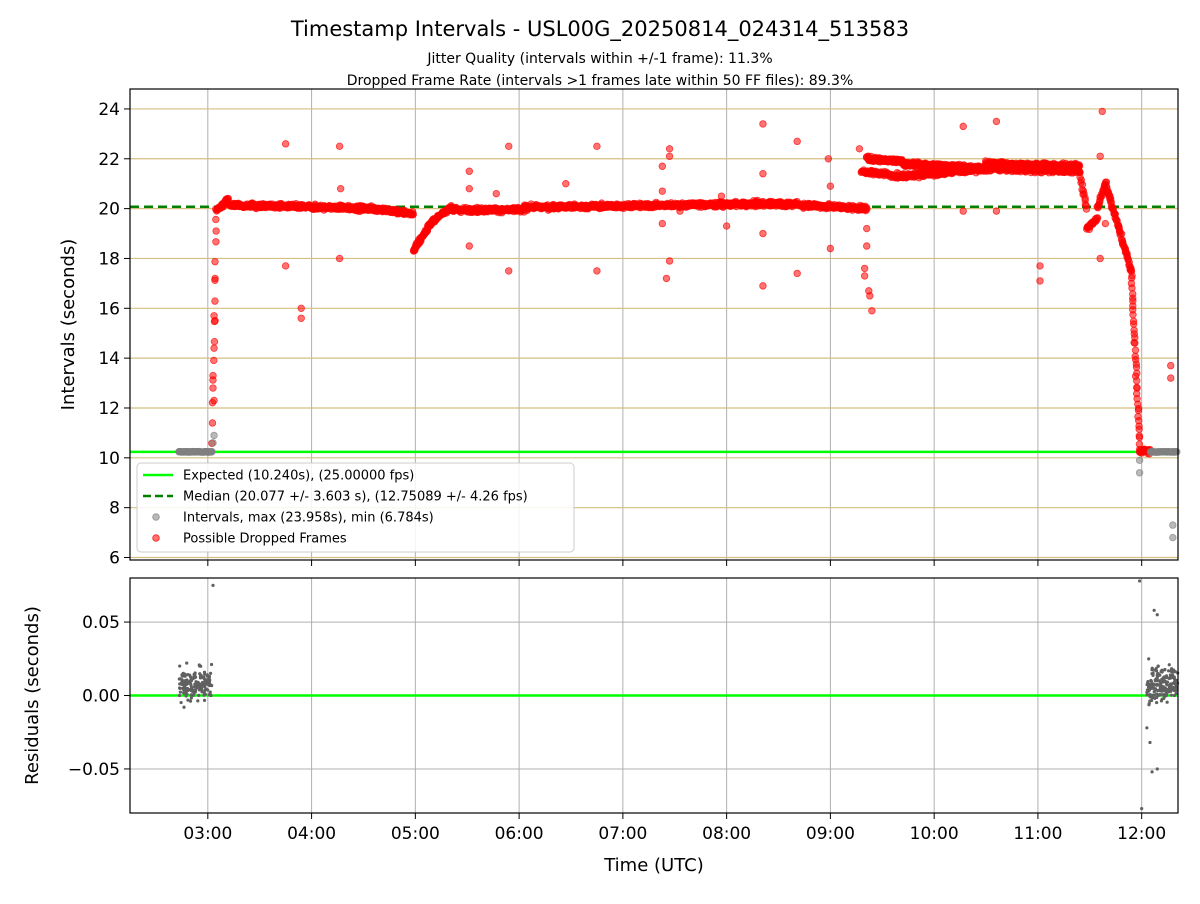  I want to click on legend-label: Intervals, max (23.958s), min (6.784s), so click(308, 518).